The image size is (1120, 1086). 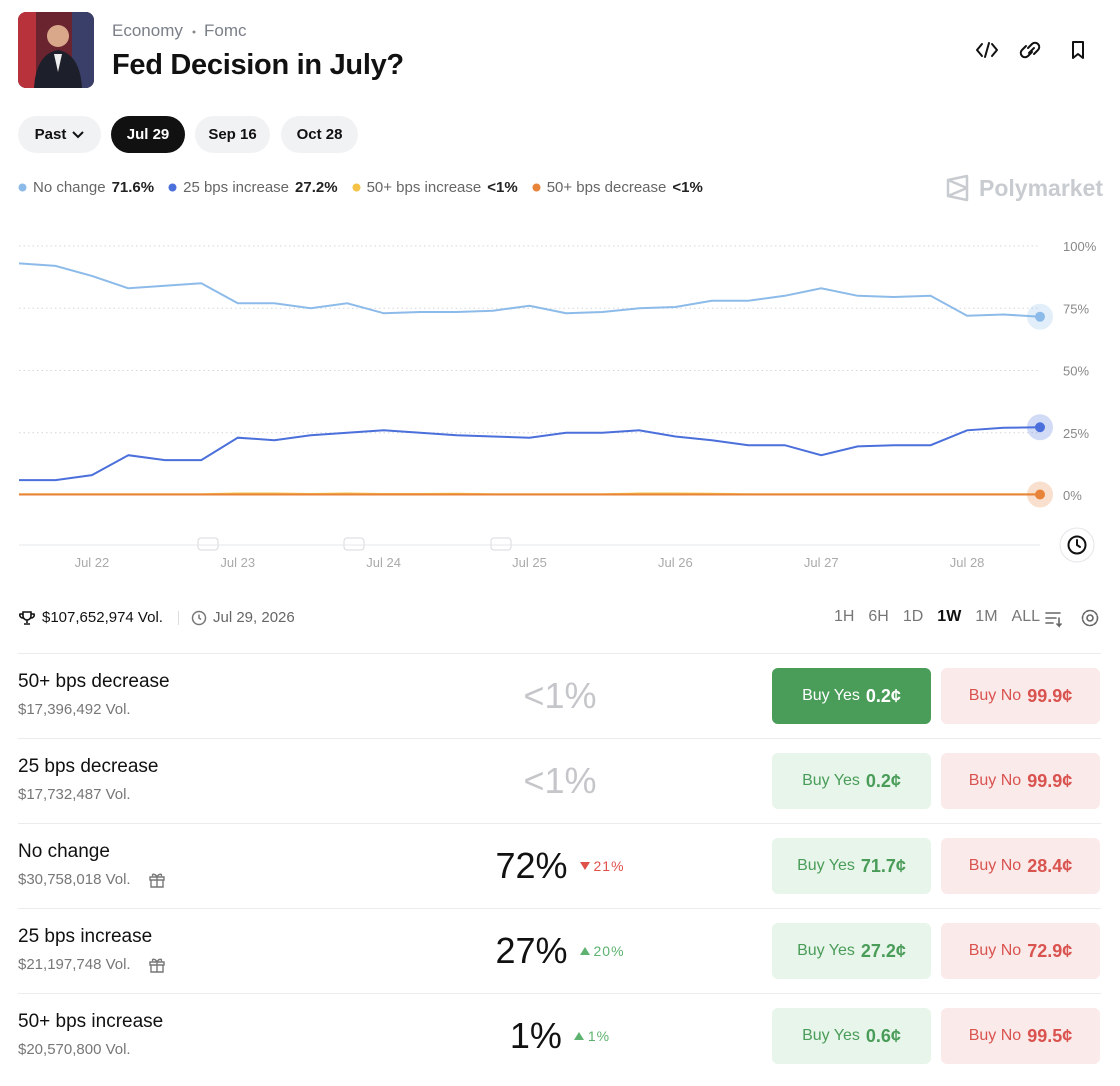 I want to click on time-range: 1M, so click(x=986, y=616).